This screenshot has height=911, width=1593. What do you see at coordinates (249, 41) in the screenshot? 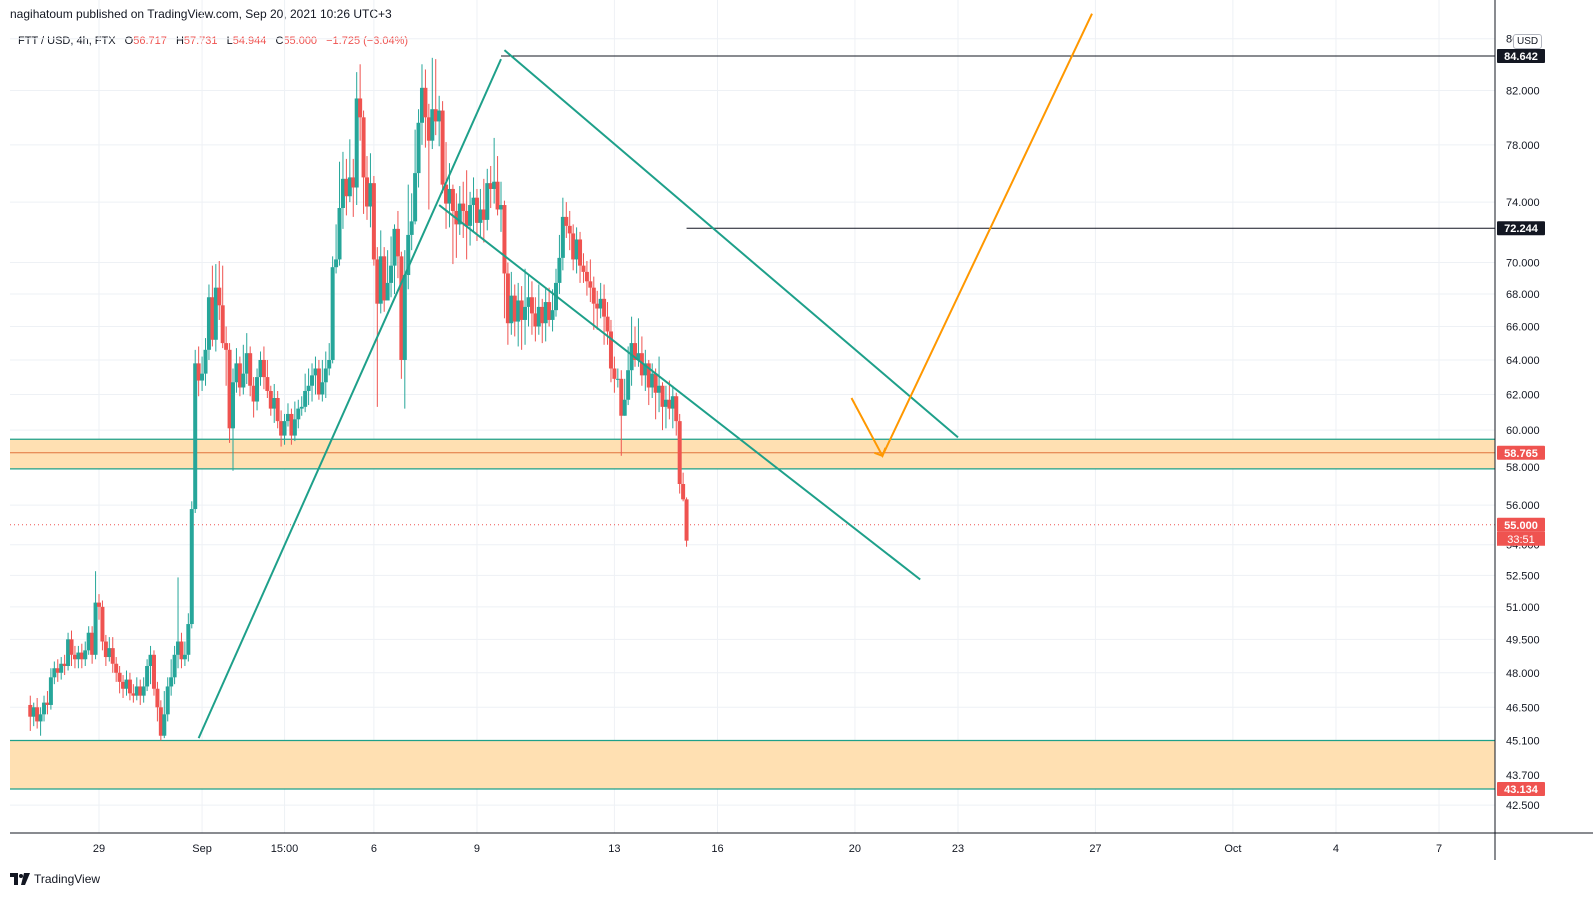
I see `low-value: 54.944` at bounding box center [249, 41].